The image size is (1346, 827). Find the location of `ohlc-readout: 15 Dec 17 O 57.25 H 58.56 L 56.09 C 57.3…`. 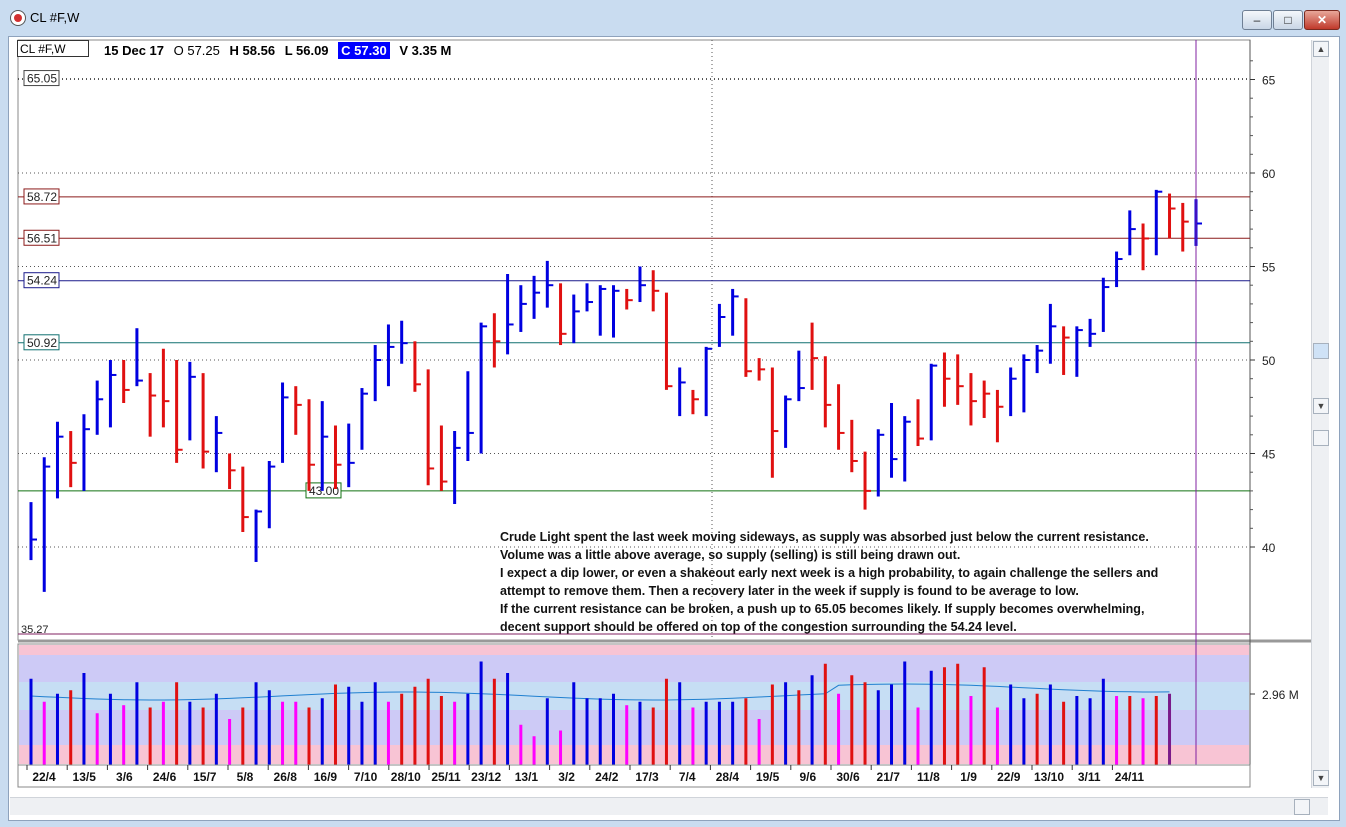

ohlc-readout: 15 Dec 17 O 57.25 H 58.56 L 56.09 C 57.3… is located at coordinates (280, 50).